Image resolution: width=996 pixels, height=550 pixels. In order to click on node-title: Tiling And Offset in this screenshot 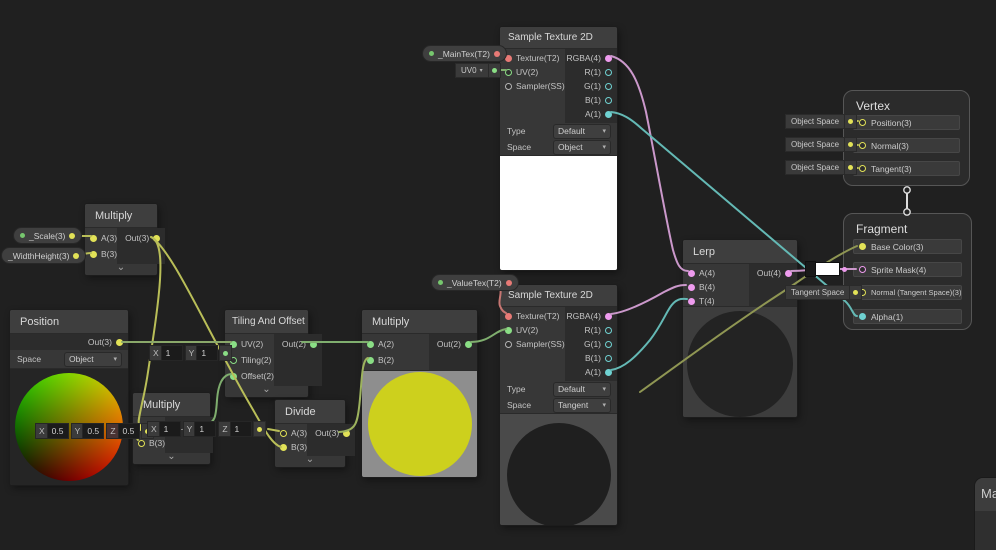, I will do `click(266, 322)`.